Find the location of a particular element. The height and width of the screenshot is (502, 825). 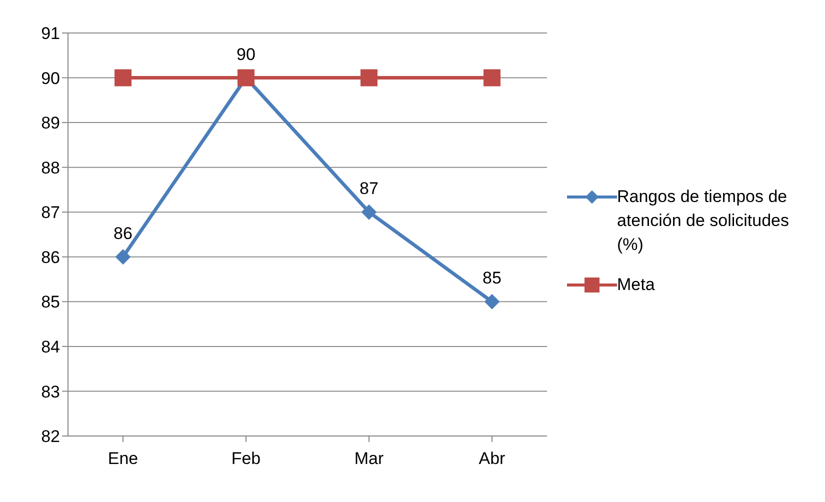

y-tick-label: 85 is located at coordinates (50, 302).